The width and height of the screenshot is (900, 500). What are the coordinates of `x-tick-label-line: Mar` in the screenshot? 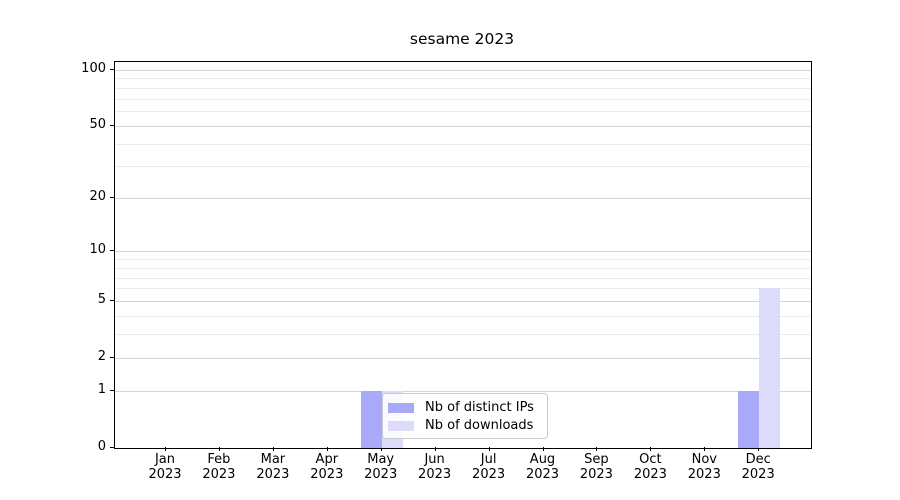 It's located at (273, 459).